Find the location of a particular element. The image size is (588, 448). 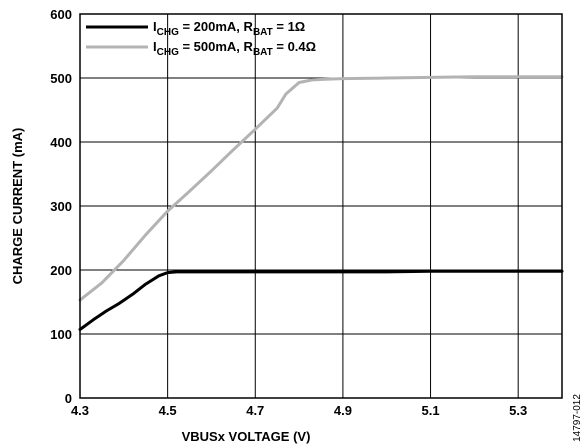

legend-entry-series-1: ICHG = 200mA, RBAT = 1Ω is located at coordinates (195, 28).